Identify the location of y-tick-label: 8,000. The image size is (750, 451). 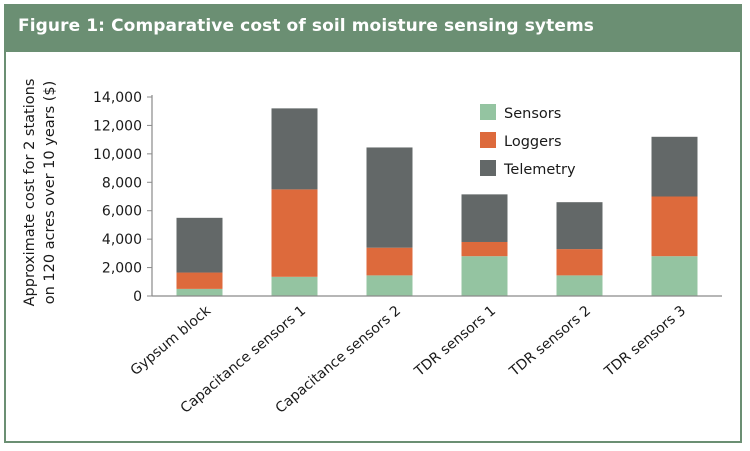
(122, 183).